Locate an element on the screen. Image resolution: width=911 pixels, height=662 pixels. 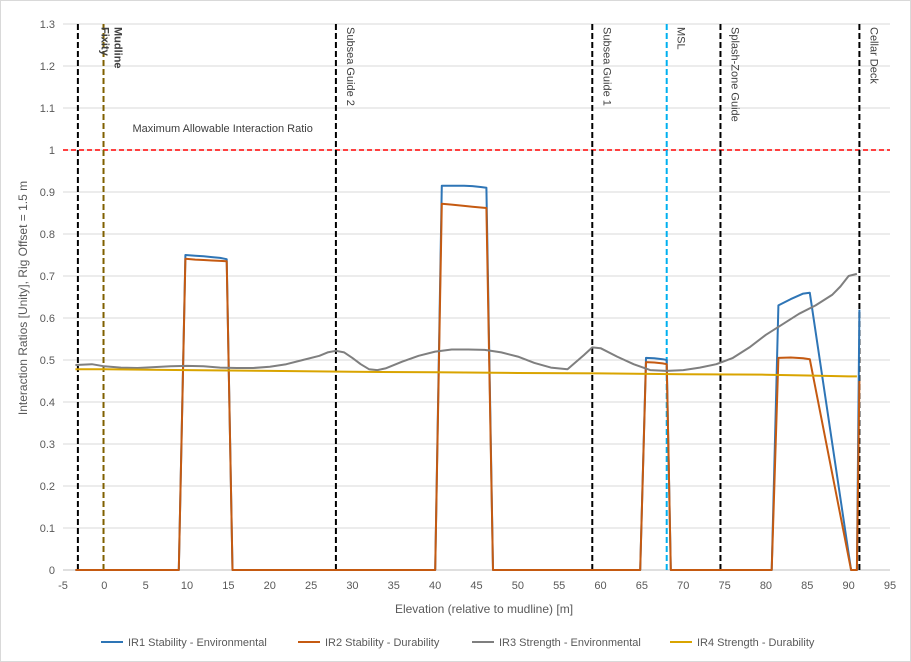
y-tick-label: 0.7 is located at coordinates (47, 277).